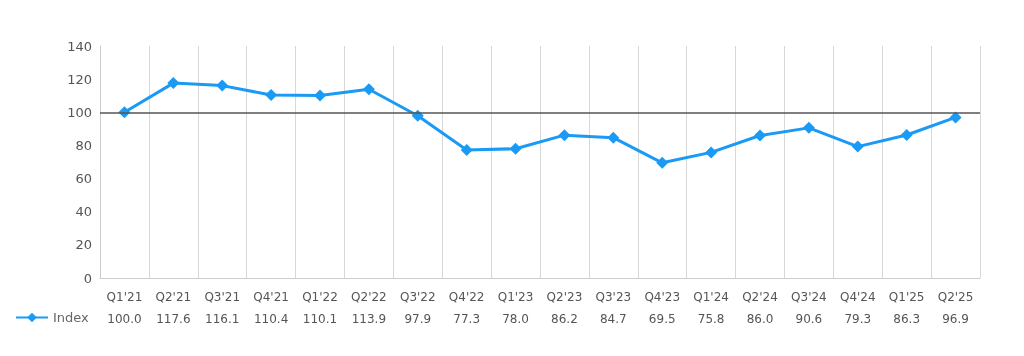 The image size is (1024, 356). What do you see at coordinates (83, 179) in the screenshot?
I see `y-tick-label: 60` at bounding box center [83, 179].